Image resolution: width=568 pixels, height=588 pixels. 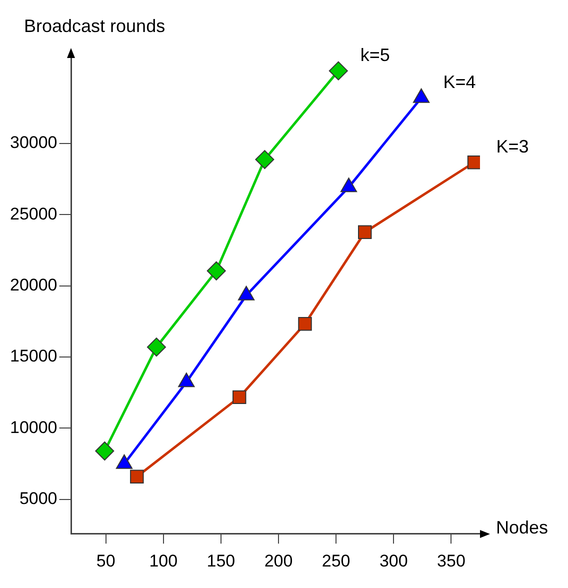 What do you see at coordinates (375, 54) in the screenshot?
I see `series-label: k=5` at bounding box center [375, 54].